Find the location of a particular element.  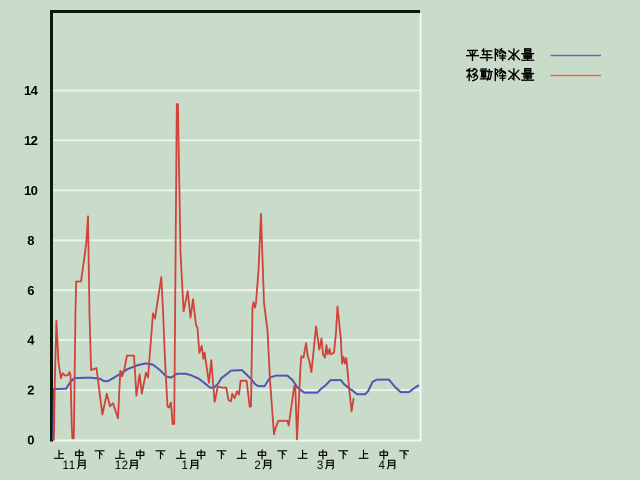

svg-text: 0 is located at coordinates (30, 440).